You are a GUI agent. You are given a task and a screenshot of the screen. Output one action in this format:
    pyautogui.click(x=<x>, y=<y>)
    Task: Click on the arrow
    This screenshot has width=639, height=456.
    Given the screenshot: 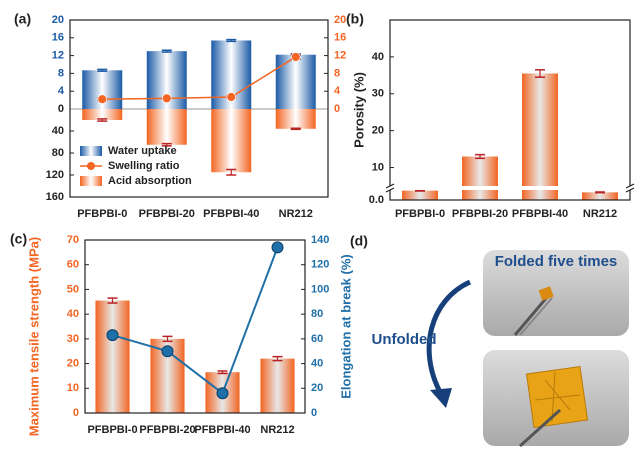 What is the action you would take?
    pyautogui.click(x=449, y=336)
    